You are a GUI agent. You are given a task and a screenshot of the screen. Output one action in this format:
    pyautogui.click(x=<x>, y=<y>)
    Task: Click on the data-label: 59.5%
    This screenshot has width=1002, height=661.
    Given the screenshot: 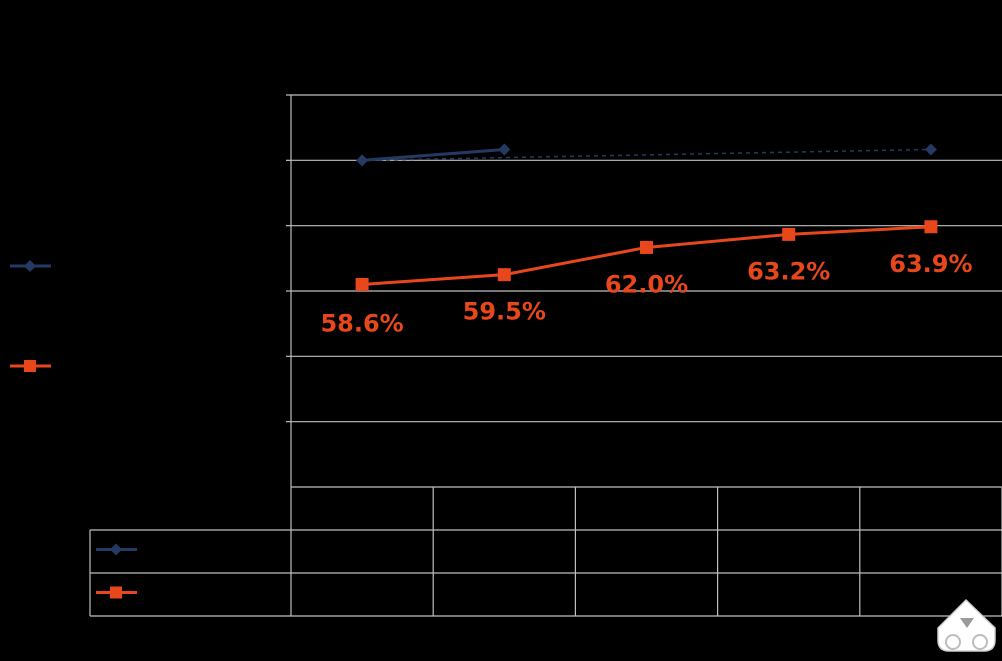 What is the action you would take?
    pyautogui.click(x=504, y=312)
    